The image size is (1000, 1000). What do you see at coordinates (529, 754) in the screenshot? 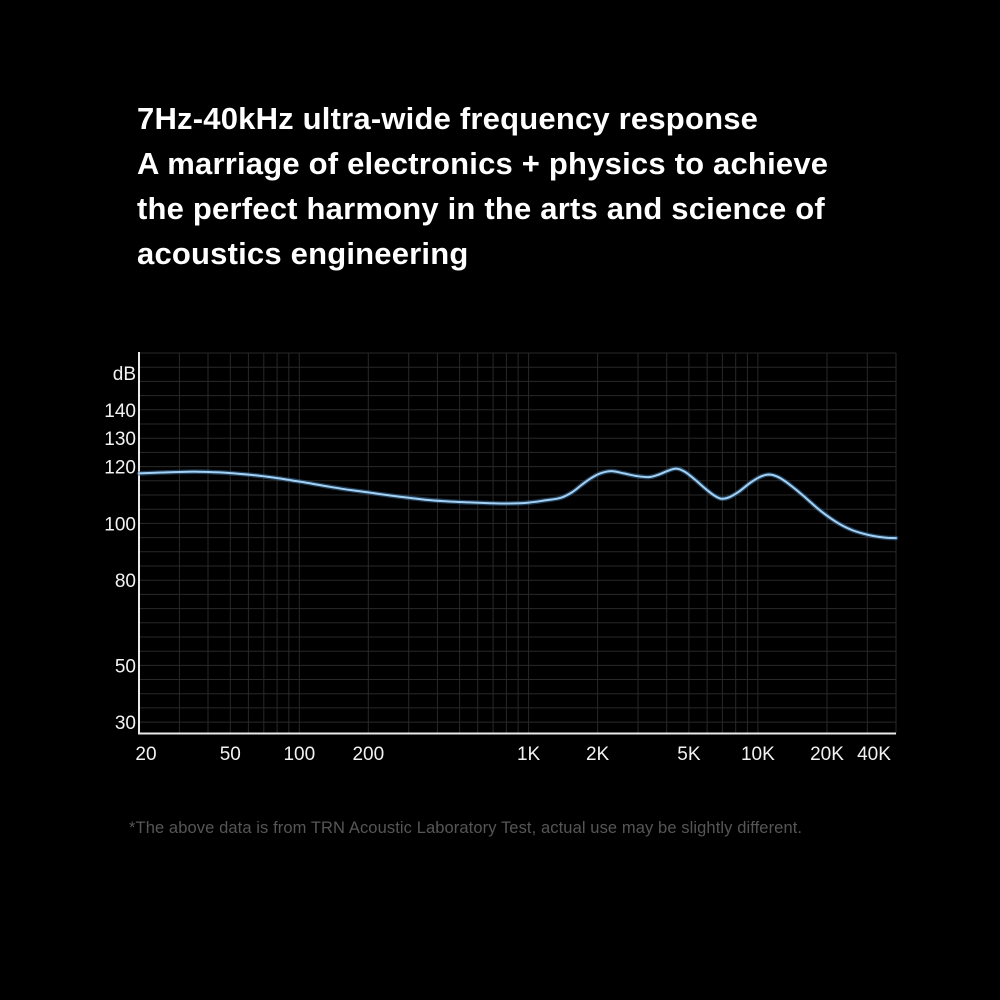
I see `x-tick-label: 1K` at bounding box center [529, 754].